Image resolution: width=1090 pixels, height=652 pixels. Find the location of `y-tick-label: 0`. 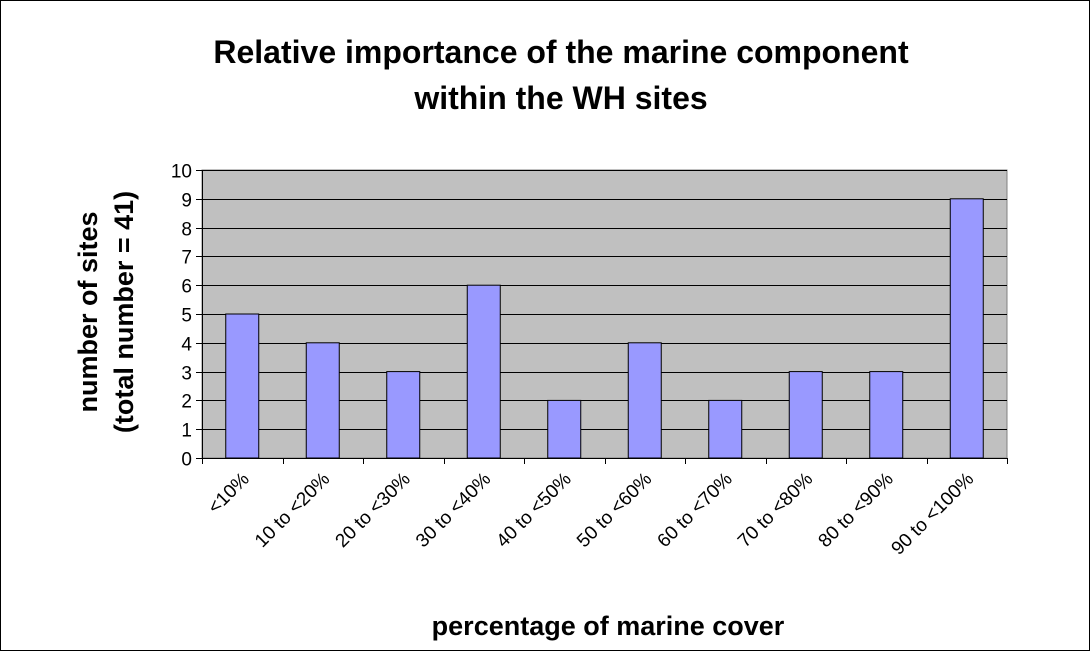

y-tick-label: 0 is located at coordinates (186, 460).